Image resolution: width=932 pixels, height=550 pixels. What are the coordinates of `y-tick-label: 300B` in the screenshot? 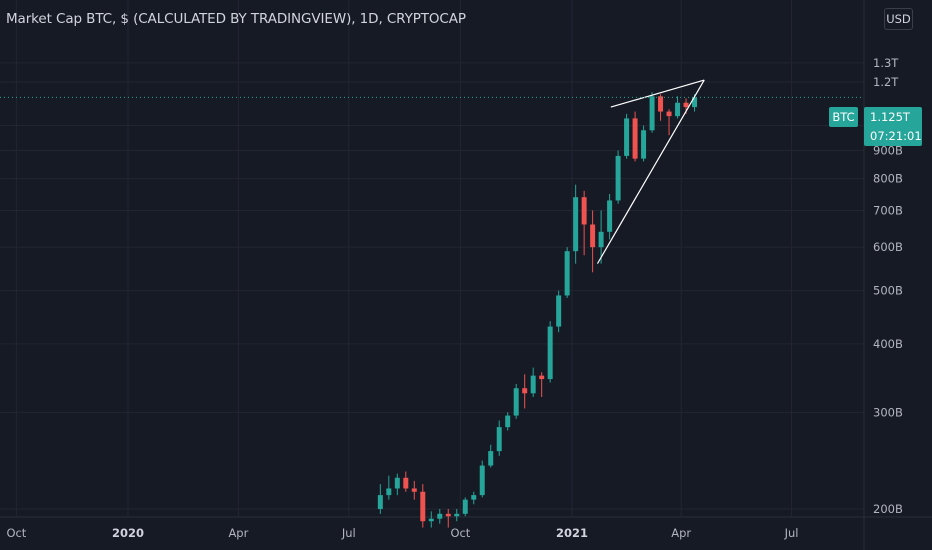 It's located at (888, 412).